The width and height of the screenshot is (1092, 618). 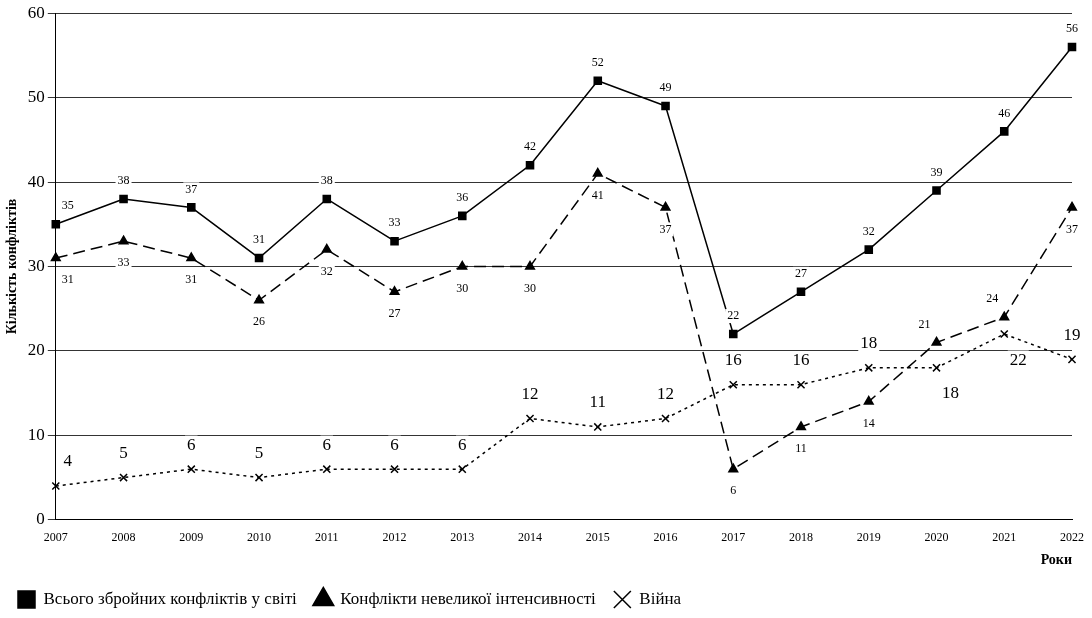 What do you see at coordinates (951, 393) in the screenshot?
I see `data-label: 18` at bounding box center [951, 393].